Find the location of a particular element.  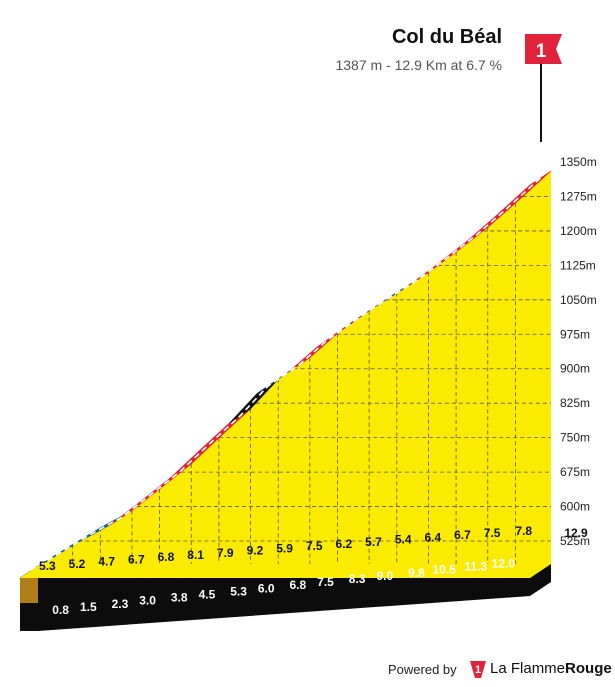

flame-one-logo-icon: 1 is located at coordinates (478, 669).